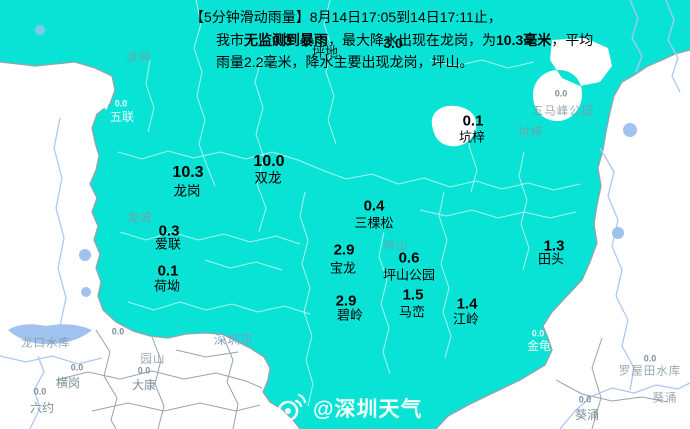 The height and width of the screenshot is (429, 690). I want to click on station-name: 田头, so click(551, 259).